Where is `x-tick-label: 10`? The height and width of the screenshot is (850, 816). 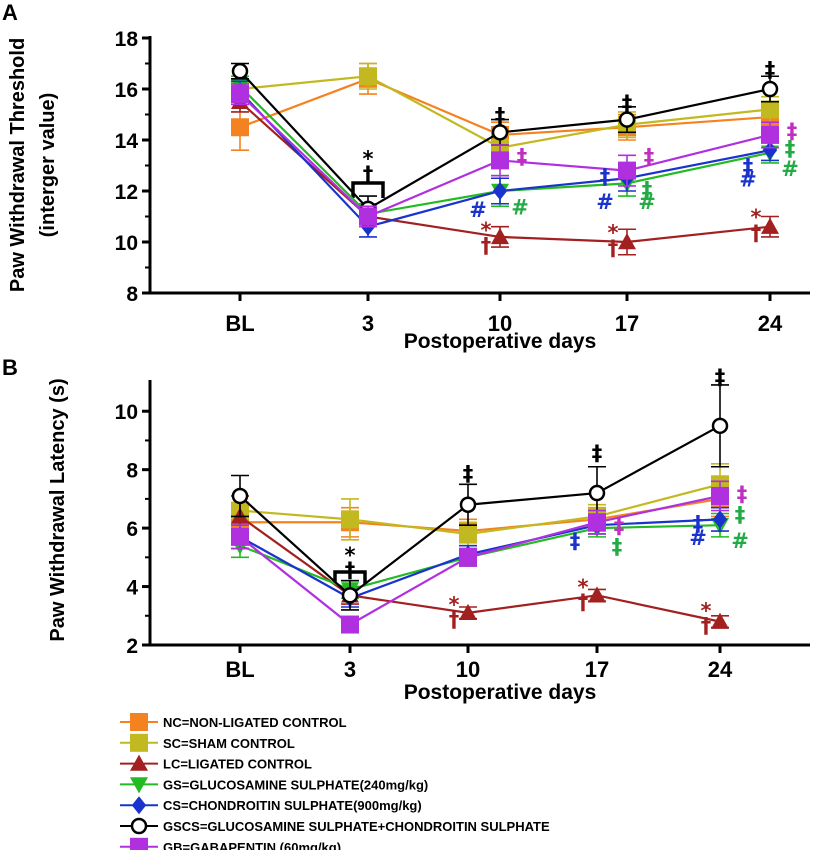
x-tick-label: 10 is located at coordinates (468, 669).